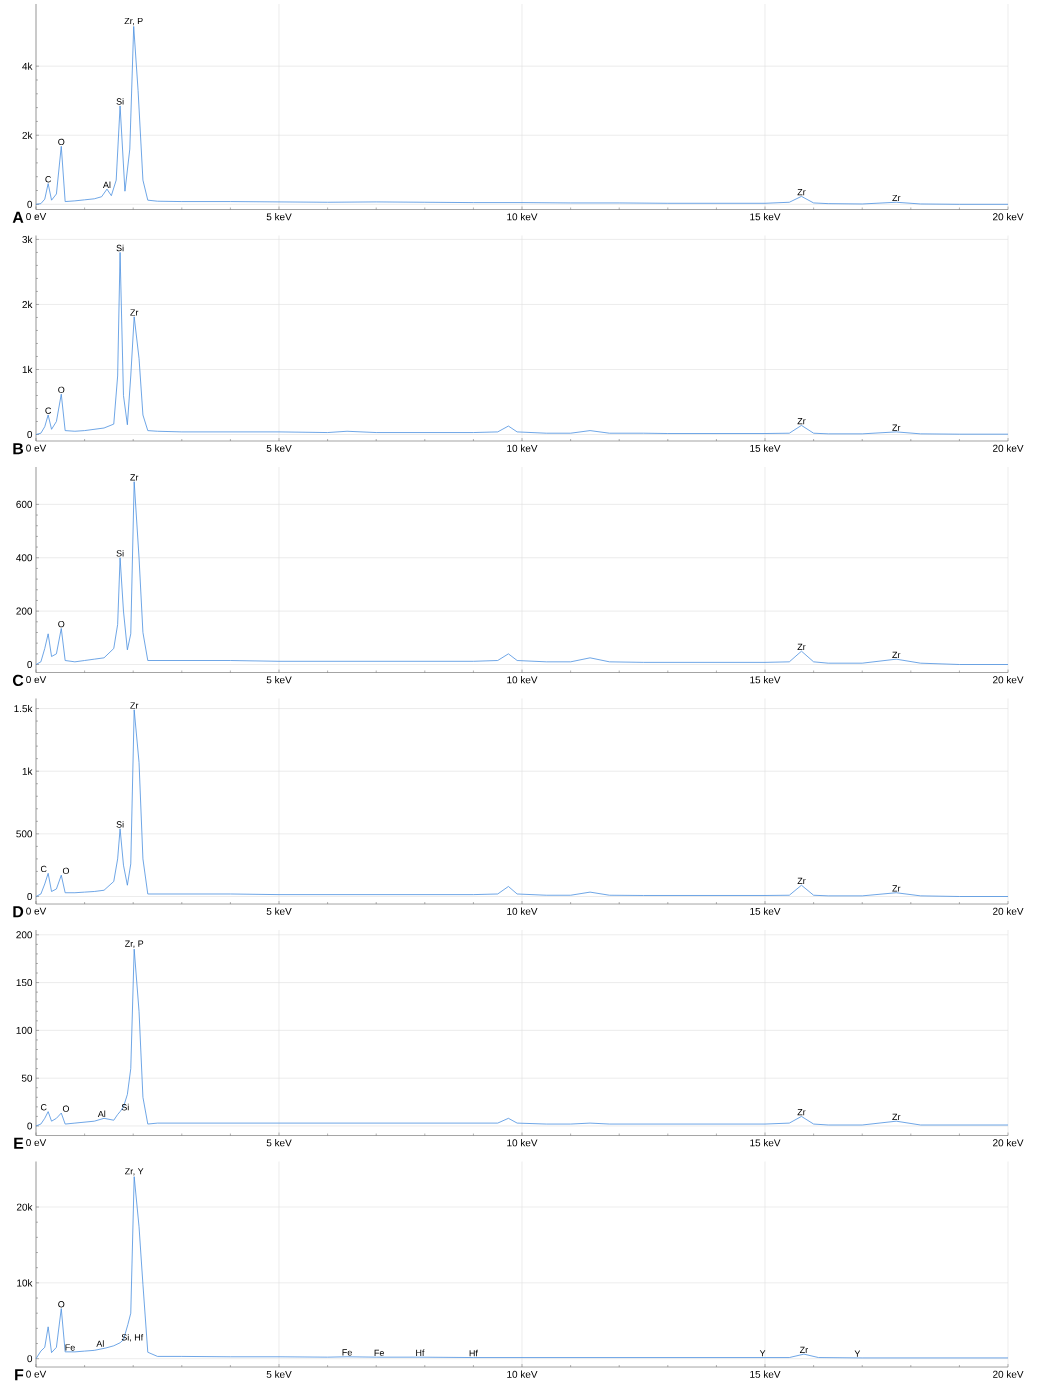 The width and height of the screenshot is (1039, 1389). Describe the element at coordinates (24, 504) in the screenshot. I see `y-tick-label: 600` at that location.